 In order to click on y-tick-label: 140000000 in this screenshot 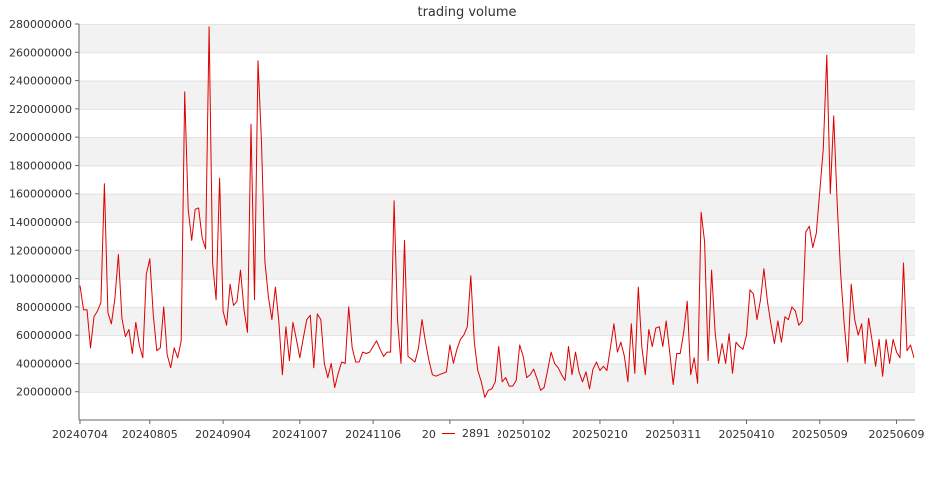, I will do `click(40, 222)`.